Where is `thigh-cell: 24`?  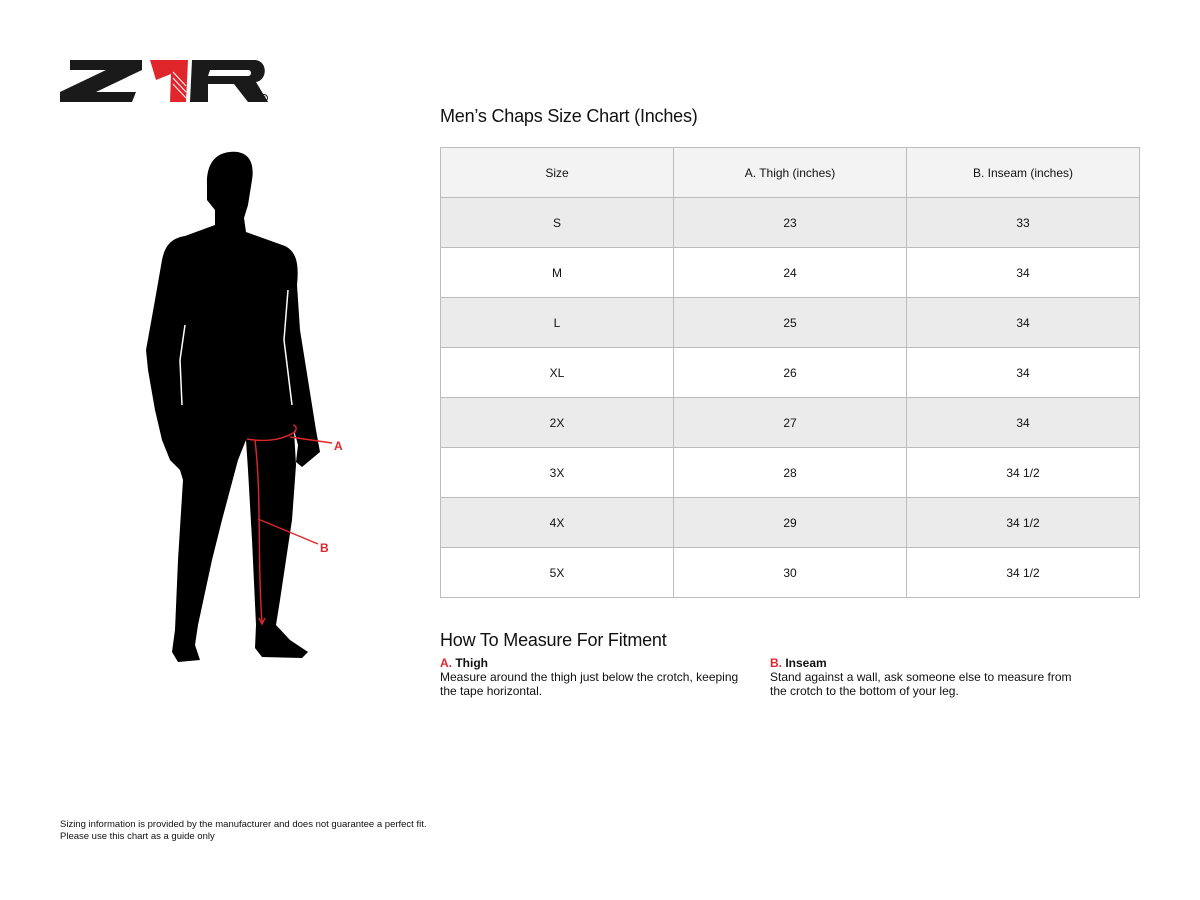
thigh-cell: 24 is located at coordinates (790, 272).